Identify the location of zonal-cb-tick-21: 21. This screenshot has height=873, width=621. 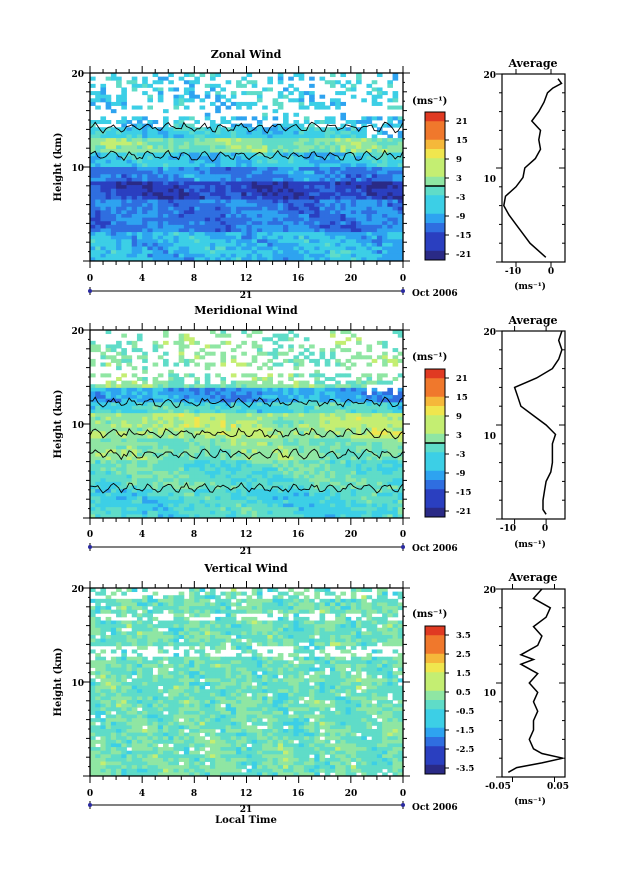
(462, 122).